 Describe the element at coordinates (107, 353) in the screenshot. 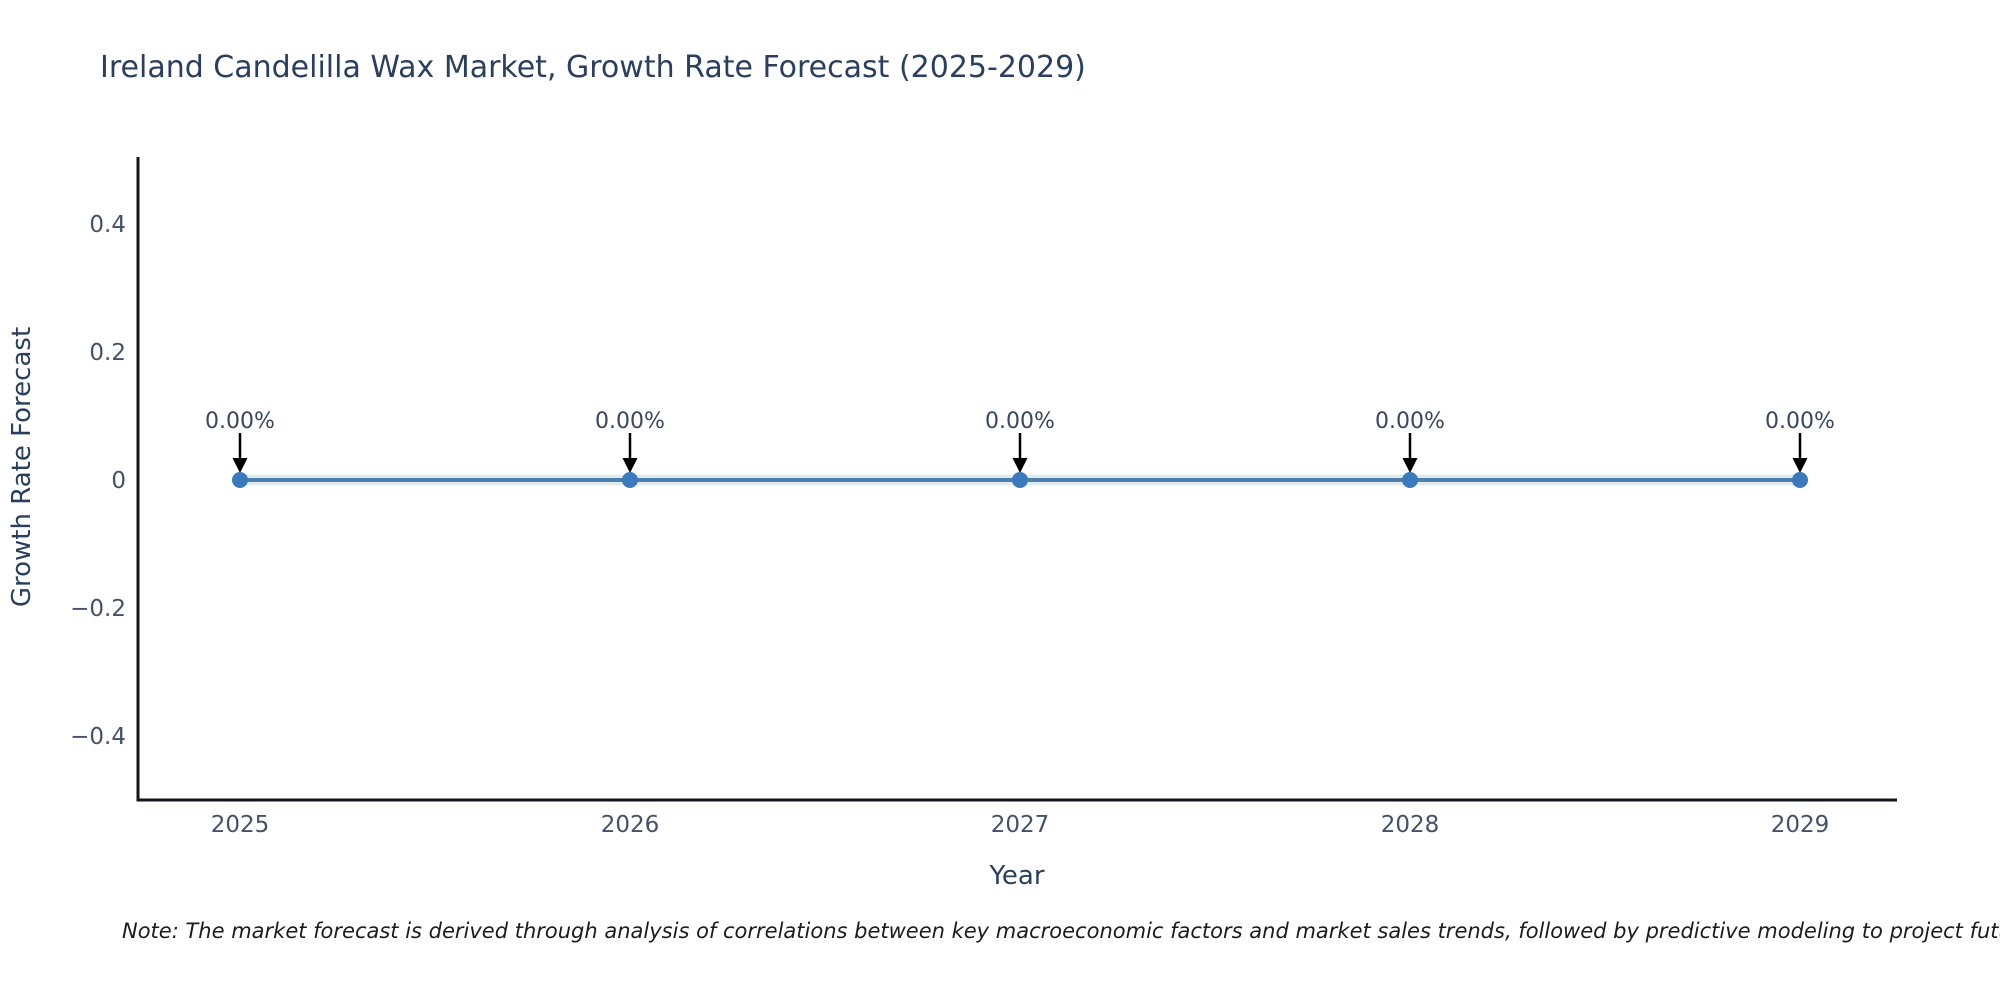

I see `y-tick-label: 0.2` at that location.